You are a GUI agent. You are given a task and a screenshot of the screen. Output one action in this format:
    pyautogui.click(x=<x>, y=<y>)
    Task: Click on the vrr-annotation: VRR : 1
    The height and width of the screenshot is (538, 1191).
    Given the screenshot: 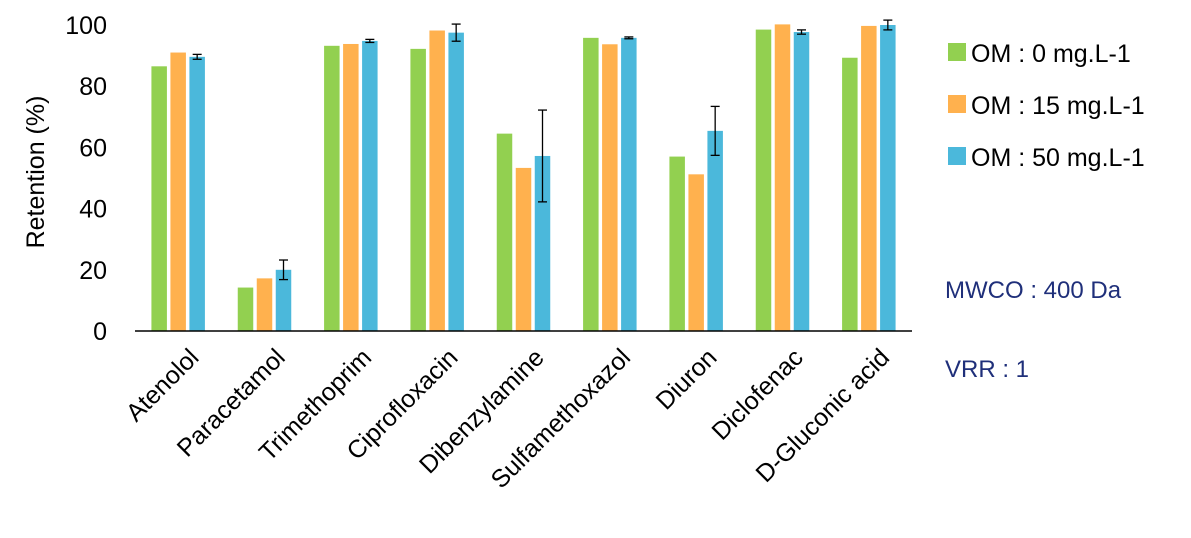 What is the action you would take?
    pyautogui.click(x=987, y=369)
    